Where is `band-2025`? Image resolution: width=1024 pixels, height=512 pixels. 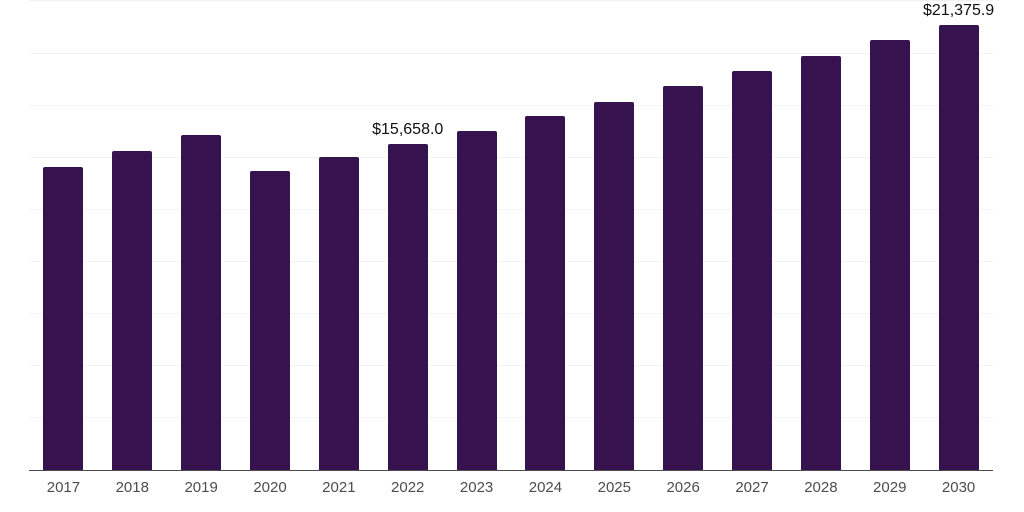
band-2025 is located at coordinates (614, 235).